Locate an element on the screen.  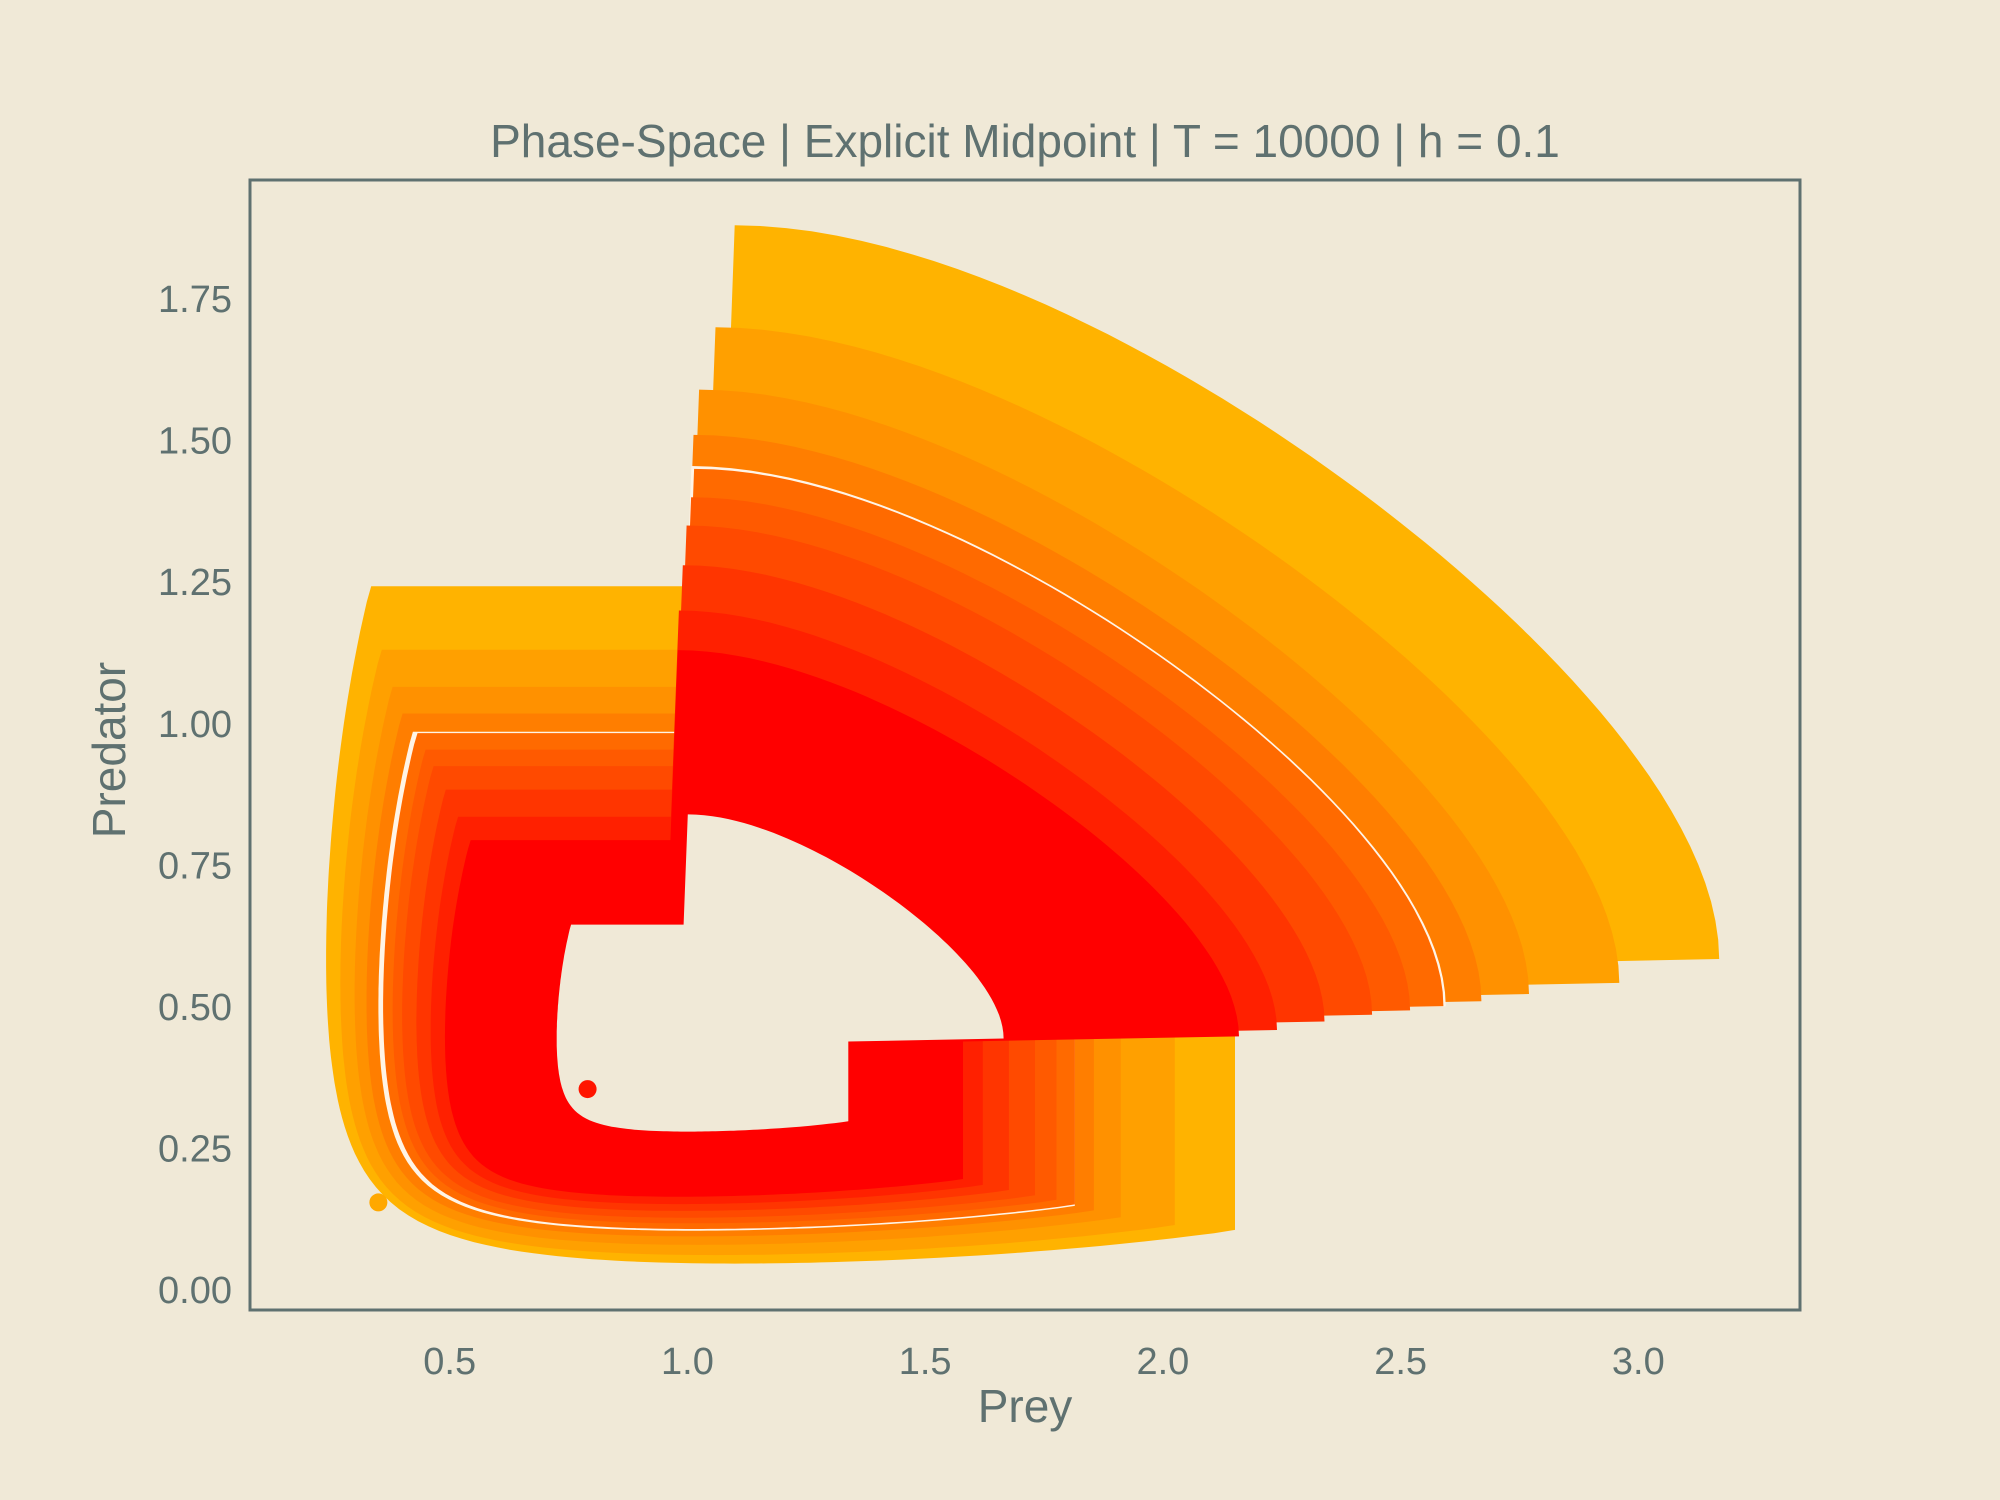
y-axis-label: Predator is located at coordinates (109, 750).